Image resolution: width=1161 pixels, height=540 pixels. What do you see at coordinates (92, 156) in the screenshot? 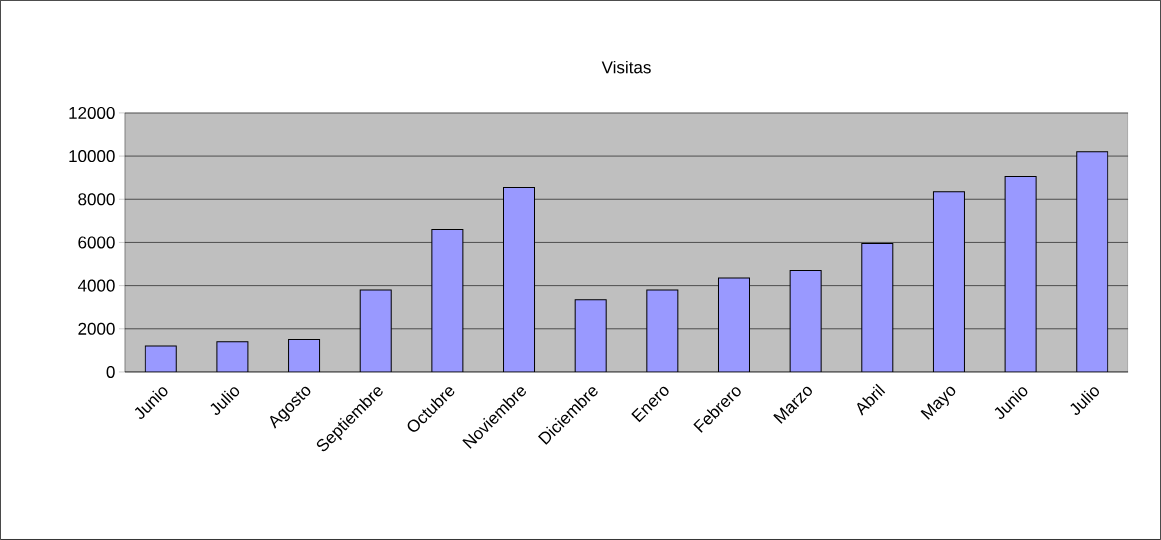
I see `y-tick-label: 10000` at bounding box center [92, 156].